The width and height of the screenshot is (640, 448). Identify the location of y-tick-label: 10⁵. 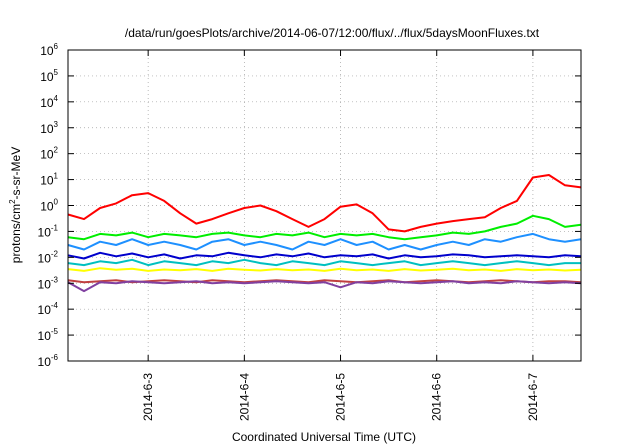
(49, 76).